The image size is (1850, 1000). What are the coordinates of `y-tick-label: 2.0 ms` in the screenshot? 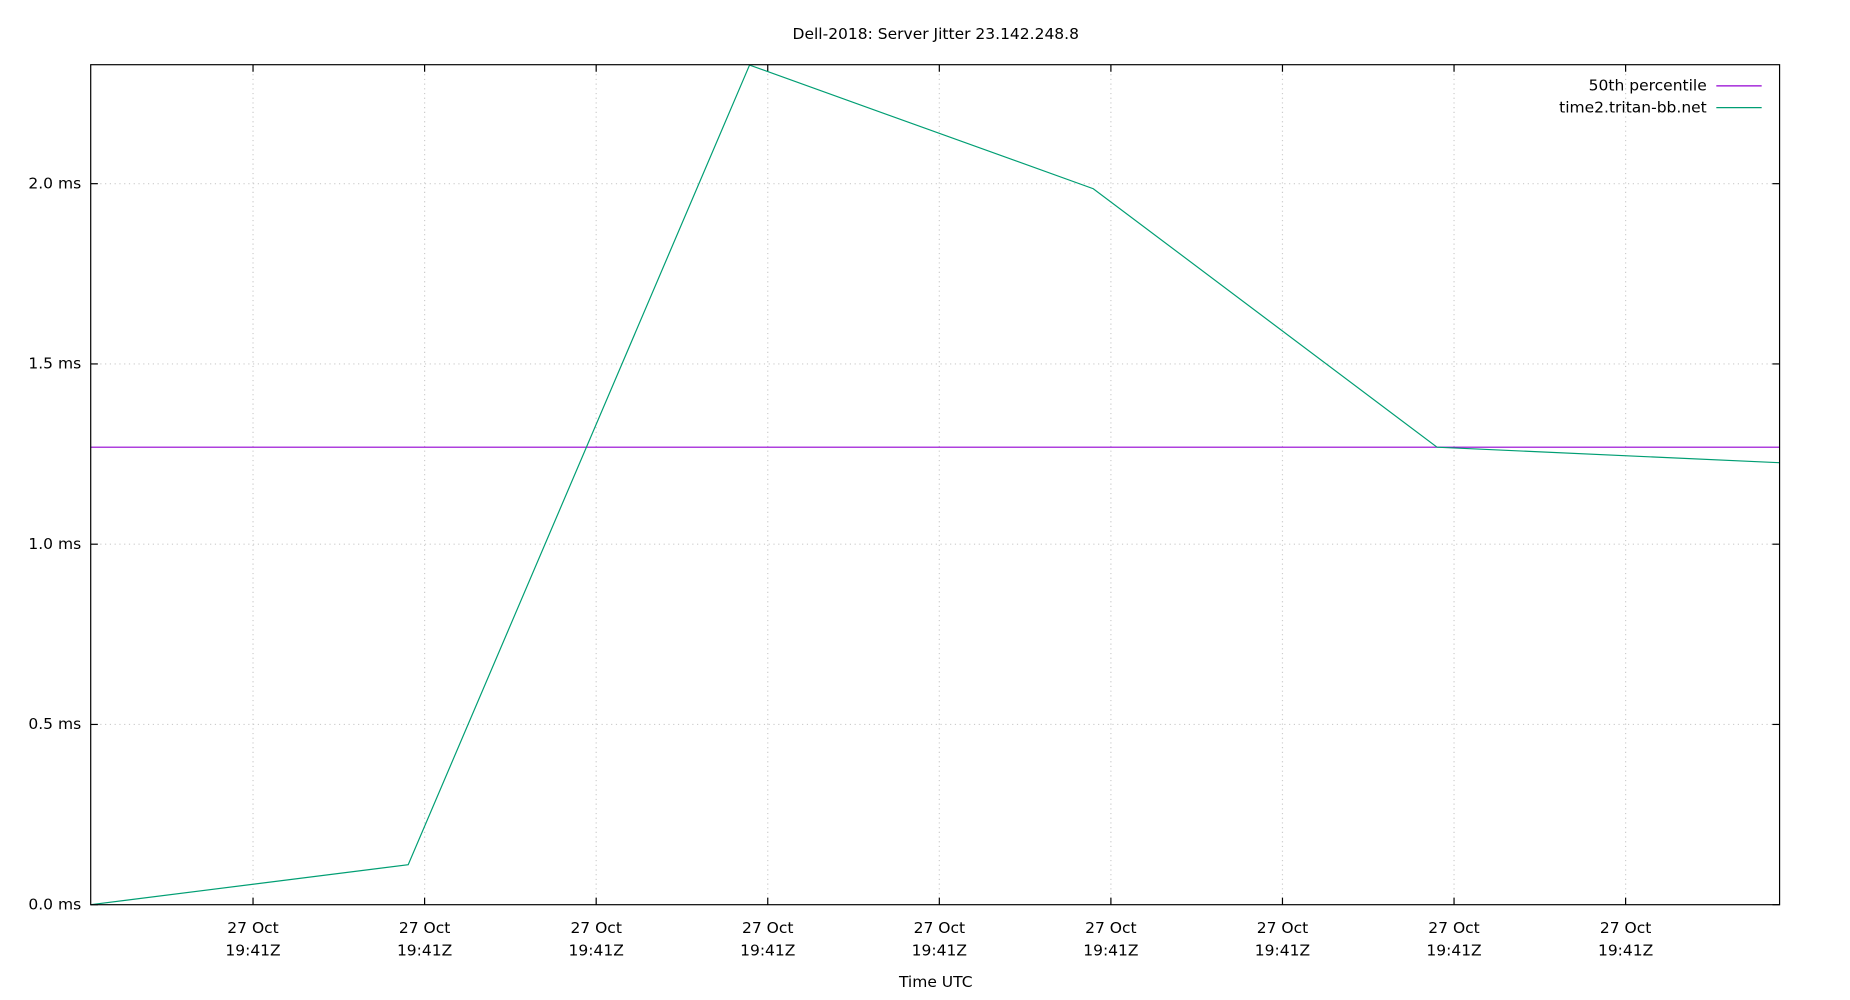 It's located at (54, 183).